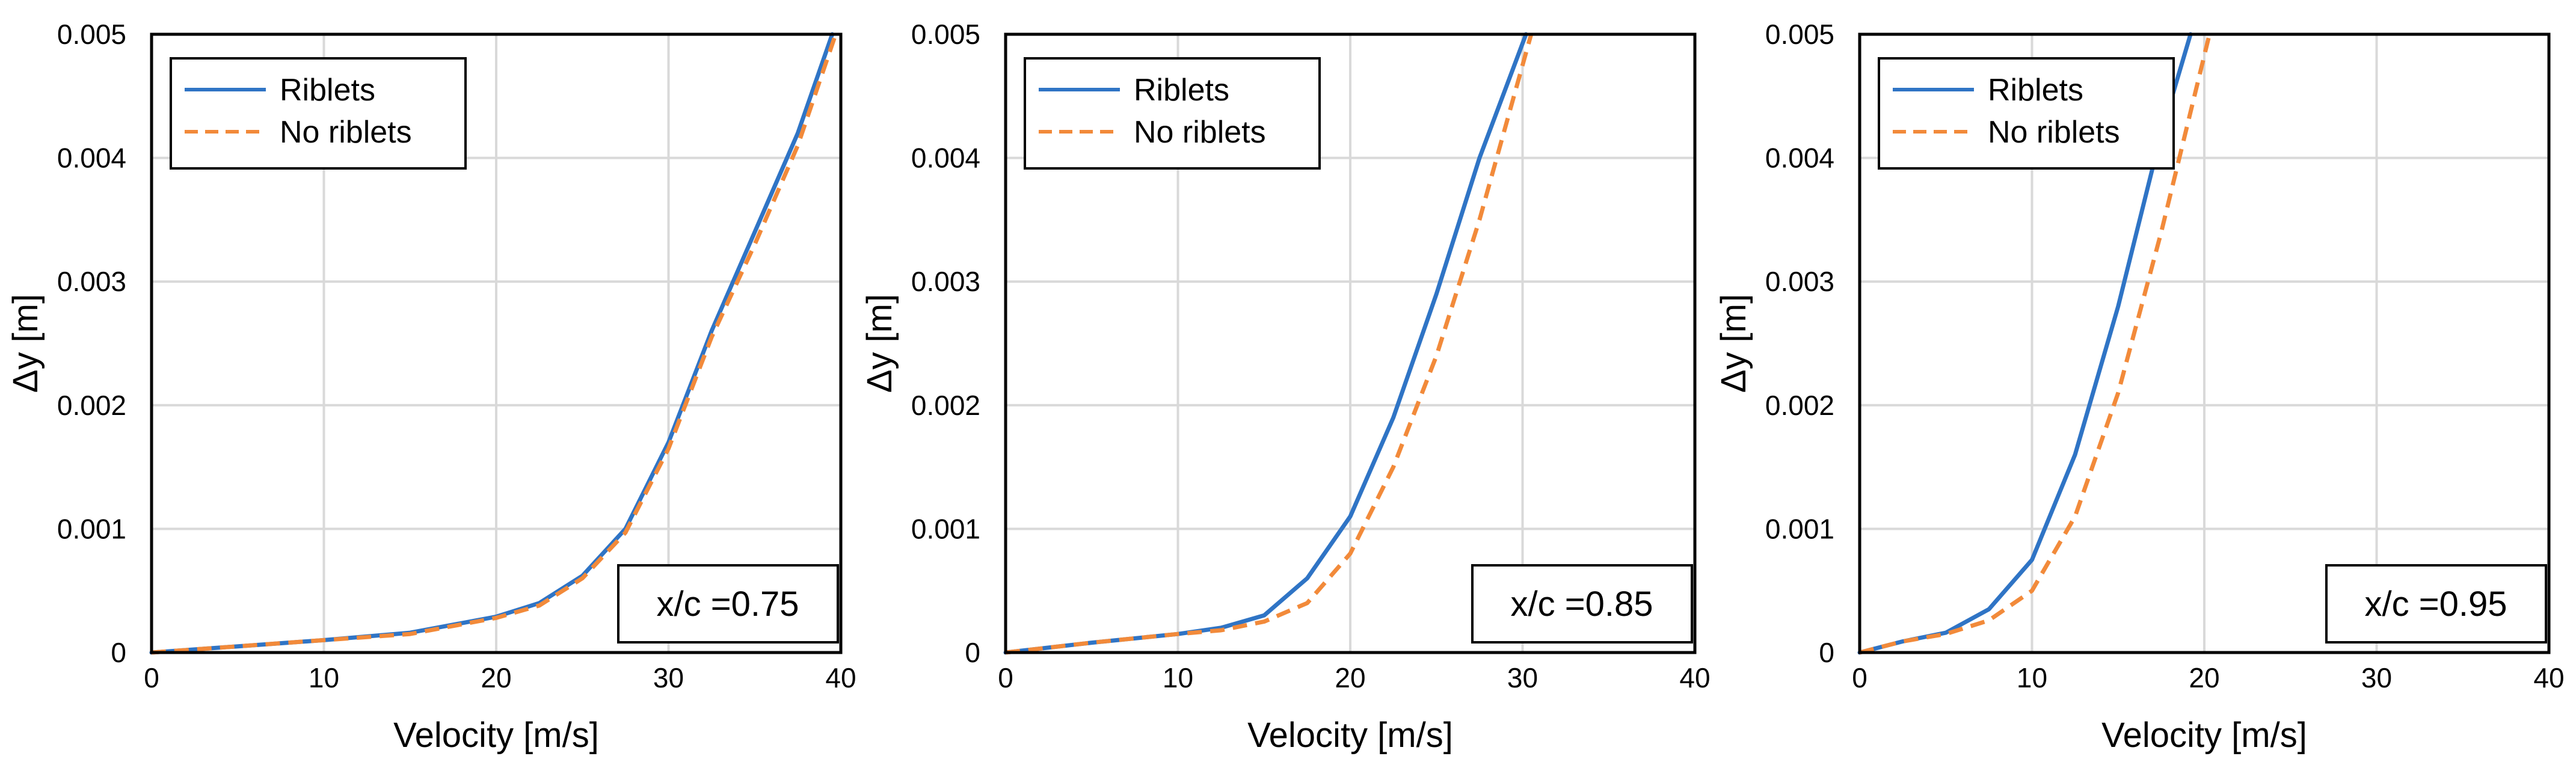 The width and height of the screenshot is (2576, 771). I want to click on annotation-label: x/c =0.75, so click(728, 604).